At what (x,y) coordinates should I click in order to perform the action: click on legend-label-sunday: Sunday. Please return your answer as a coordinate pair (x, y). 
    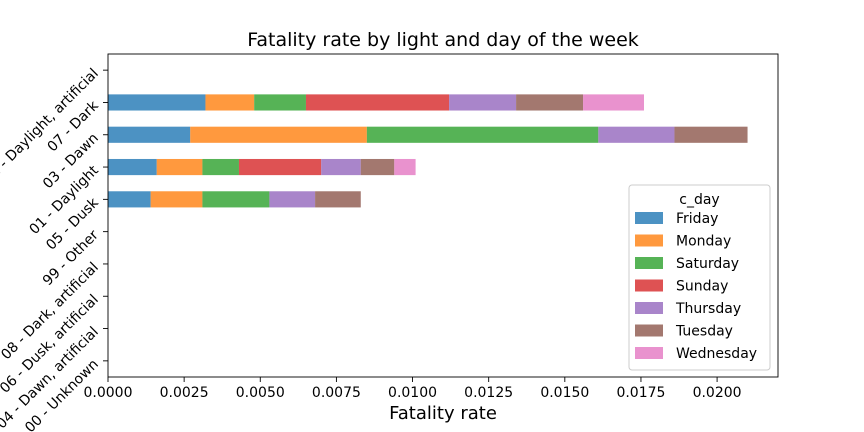
    Looking at the image, I should click on (702, 287).